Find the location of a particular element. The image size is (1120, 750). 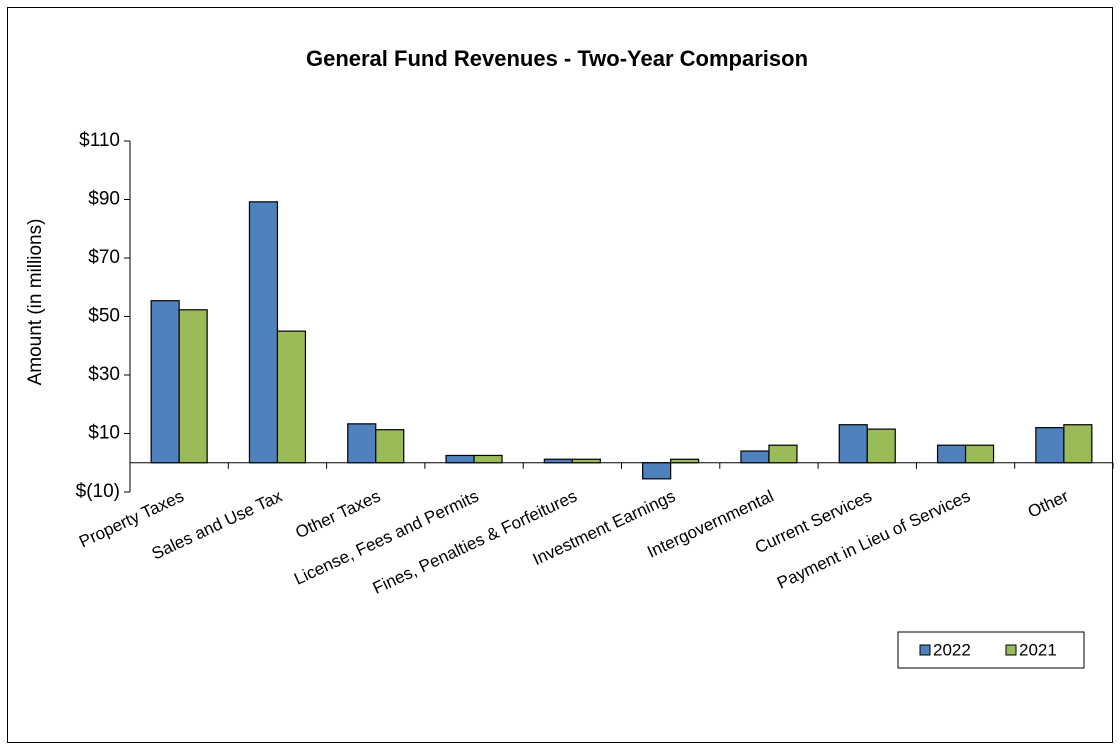

y-tick-label: $50 is located at coordinates (104, 316).